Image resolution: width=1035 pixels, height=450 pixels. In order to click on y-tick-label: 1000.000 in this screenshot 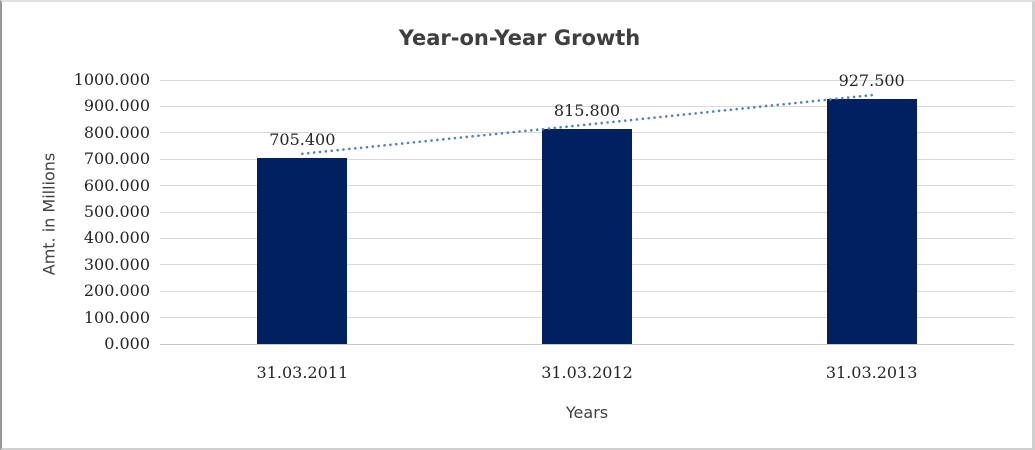, I will do `click(111, 79)`.